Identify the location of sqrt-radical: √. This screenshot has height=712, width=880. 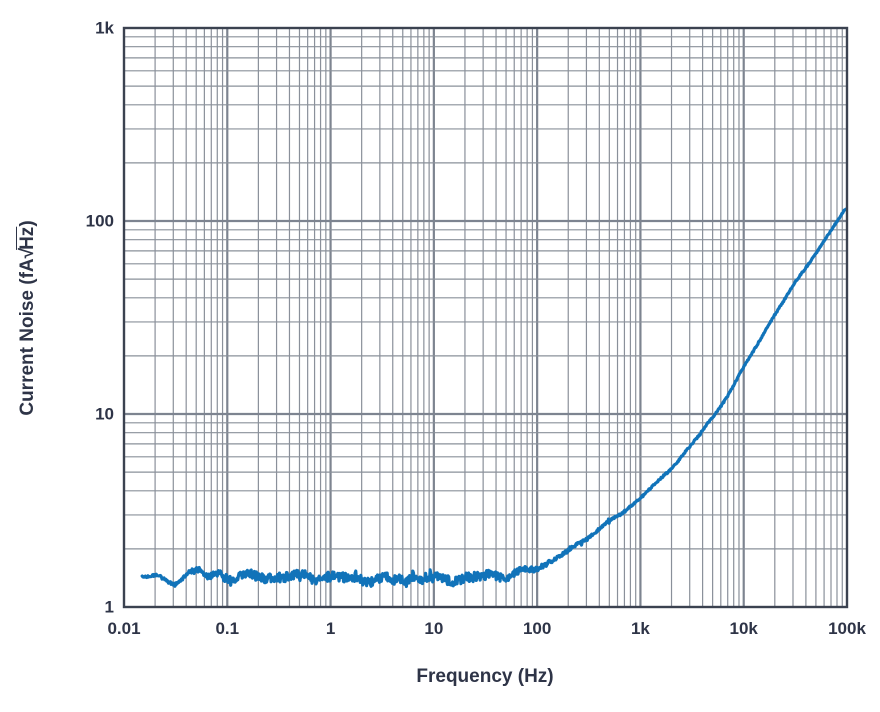
(27, 254).